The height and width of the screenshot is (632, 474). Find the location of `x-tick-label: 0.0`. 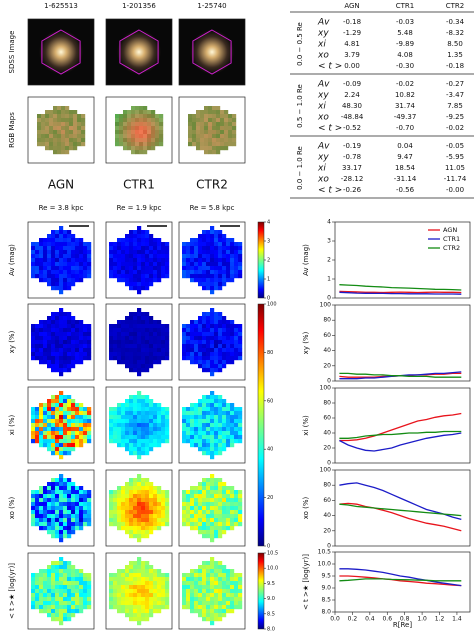

x-tick-label: 0.0 is located at coordinates (335, 619).